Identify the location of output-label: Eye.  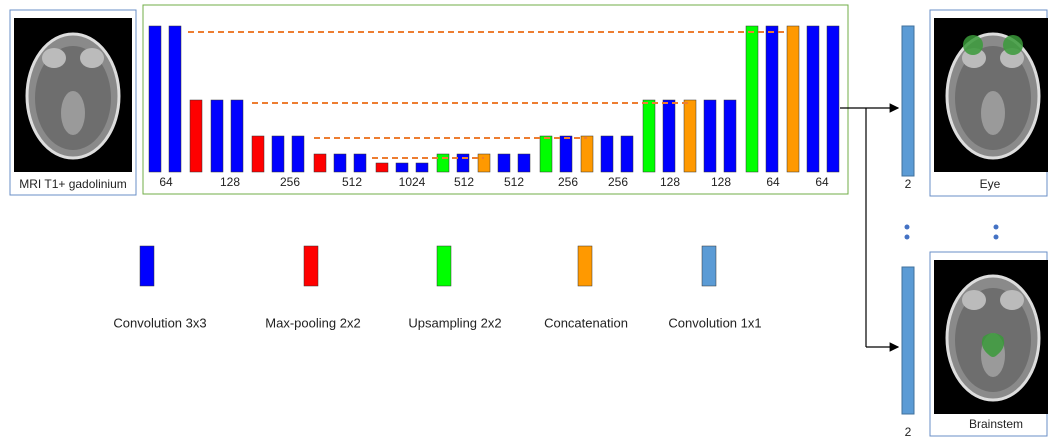
(990, 184).